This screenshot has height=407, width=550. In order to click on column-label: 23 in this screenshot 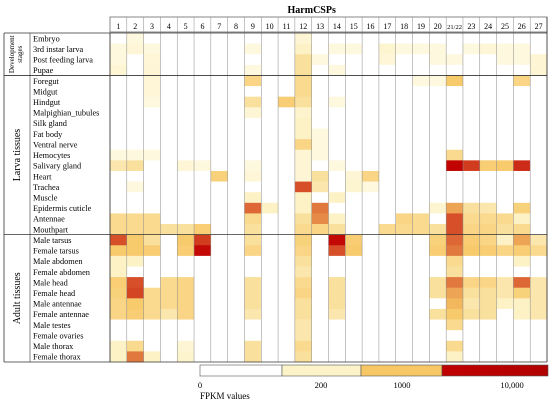, I will do `click(471, 26)`.